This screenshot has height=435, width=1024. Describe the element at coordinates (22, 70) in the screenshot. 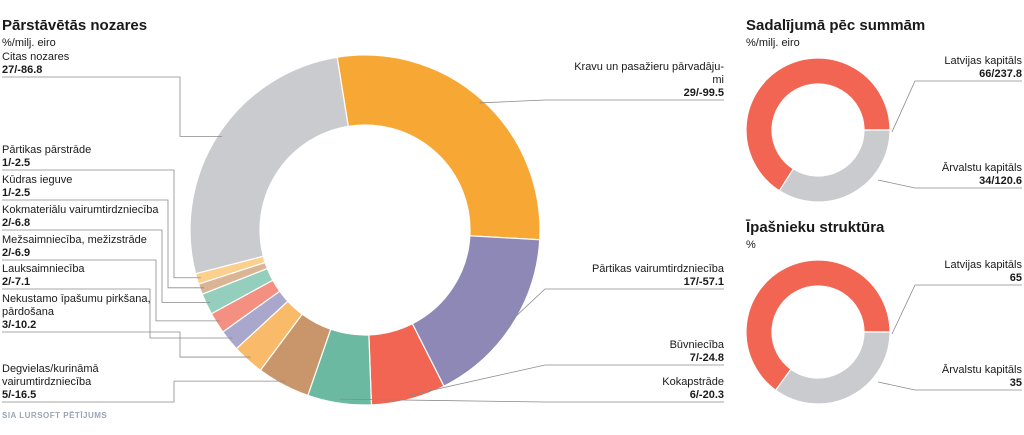

I see `slice-value-label: 27/-86.8` at that location.